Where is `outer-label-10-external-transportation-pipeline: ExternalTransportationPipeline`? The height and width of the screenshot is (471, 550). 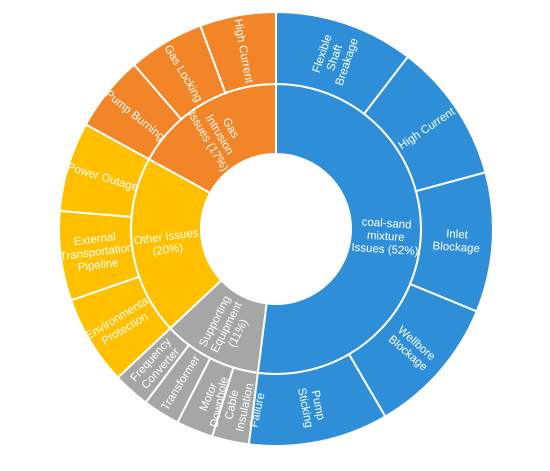 outer-label-10-external-transportation-pipeline: ExternalTransportationPipeline is located at coordinates (97, 252).